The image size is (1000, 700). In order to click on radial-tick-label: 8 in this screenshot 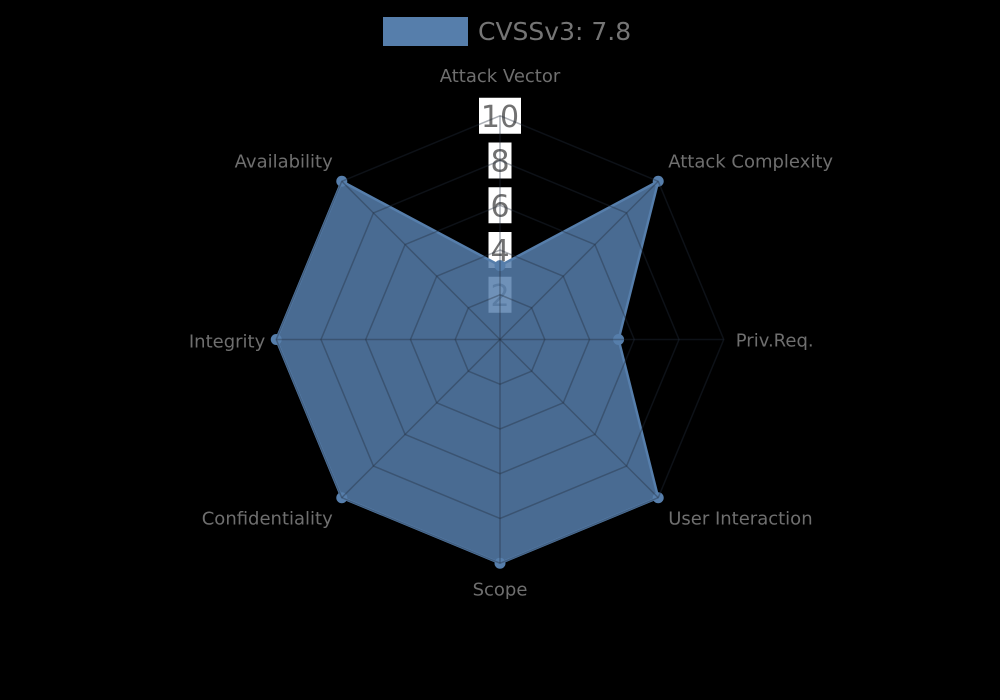, I will do `click(499, 162)`.